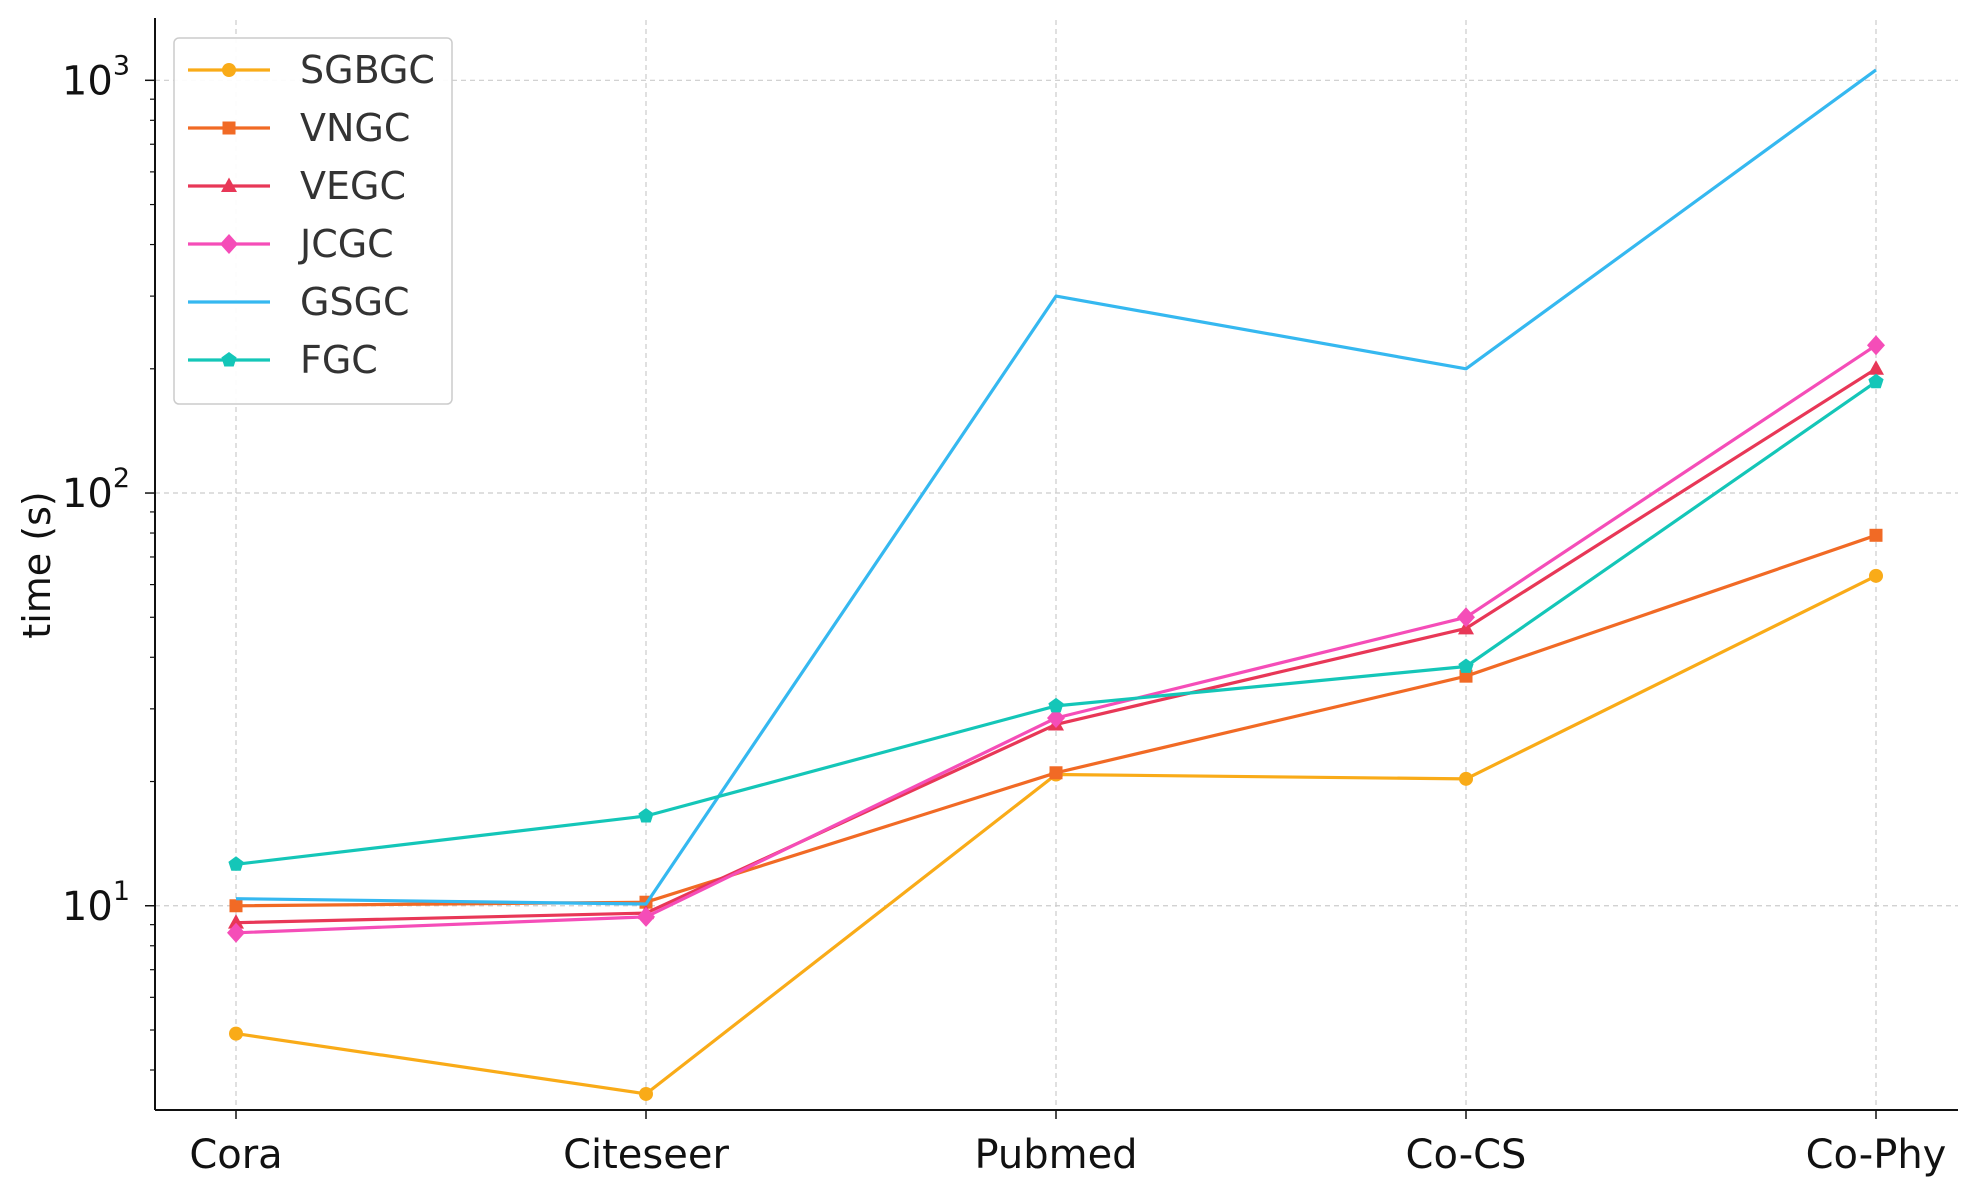 Image resolution: width=1977 pixels, height=1180 pixels. What do you see at coordinates (229, 128) in the screenshot?
I see `legend-marker-vngc` at bounding box center [229, 128].